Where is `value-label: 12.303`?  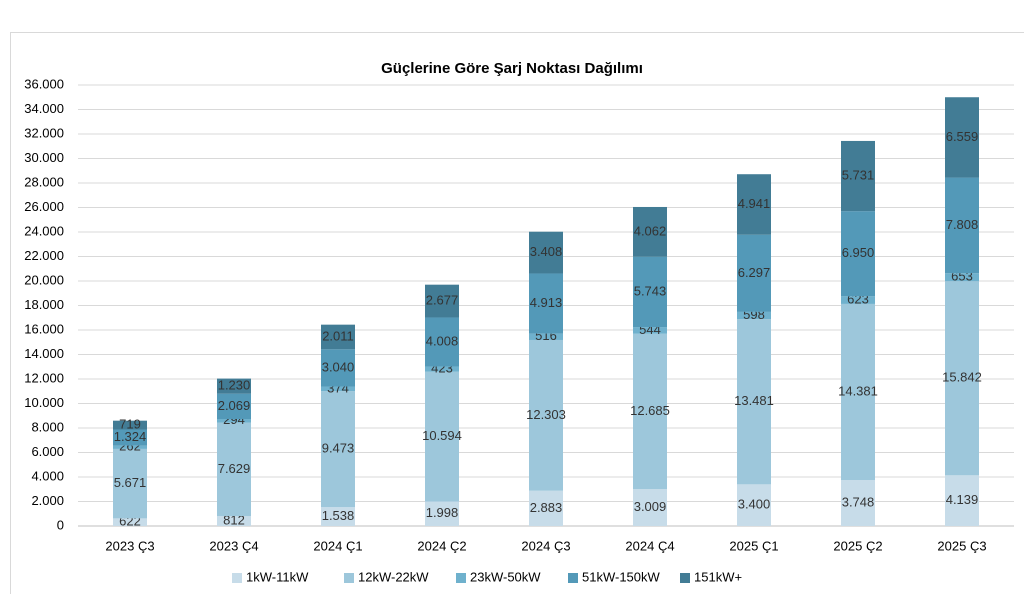 value-label: 12.303 is located at coordinates (546, 414).